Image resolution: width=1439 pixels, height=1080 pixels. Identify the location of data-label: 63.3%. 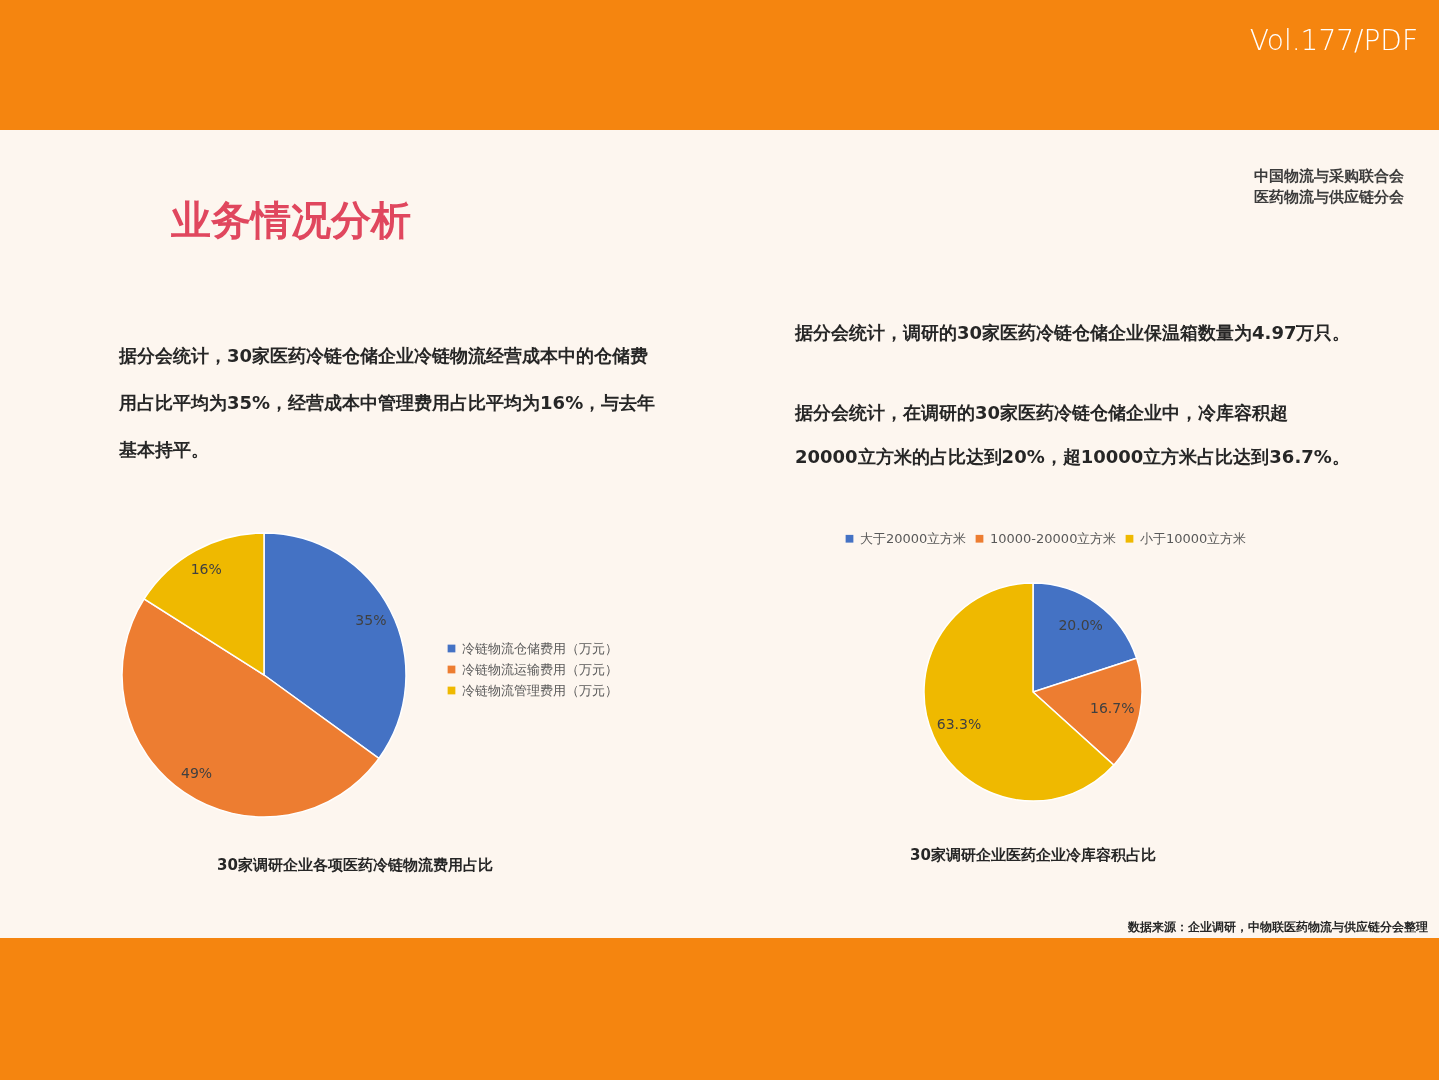
(959, 723).